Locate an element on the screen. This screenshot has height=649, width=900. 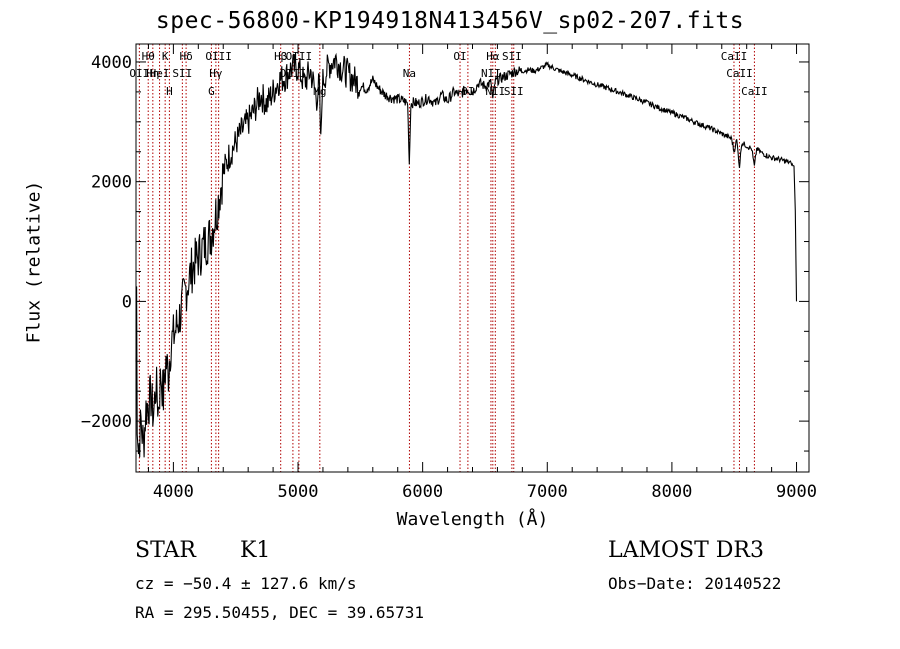
line-label-3: K is located at coordinates (165, 56).